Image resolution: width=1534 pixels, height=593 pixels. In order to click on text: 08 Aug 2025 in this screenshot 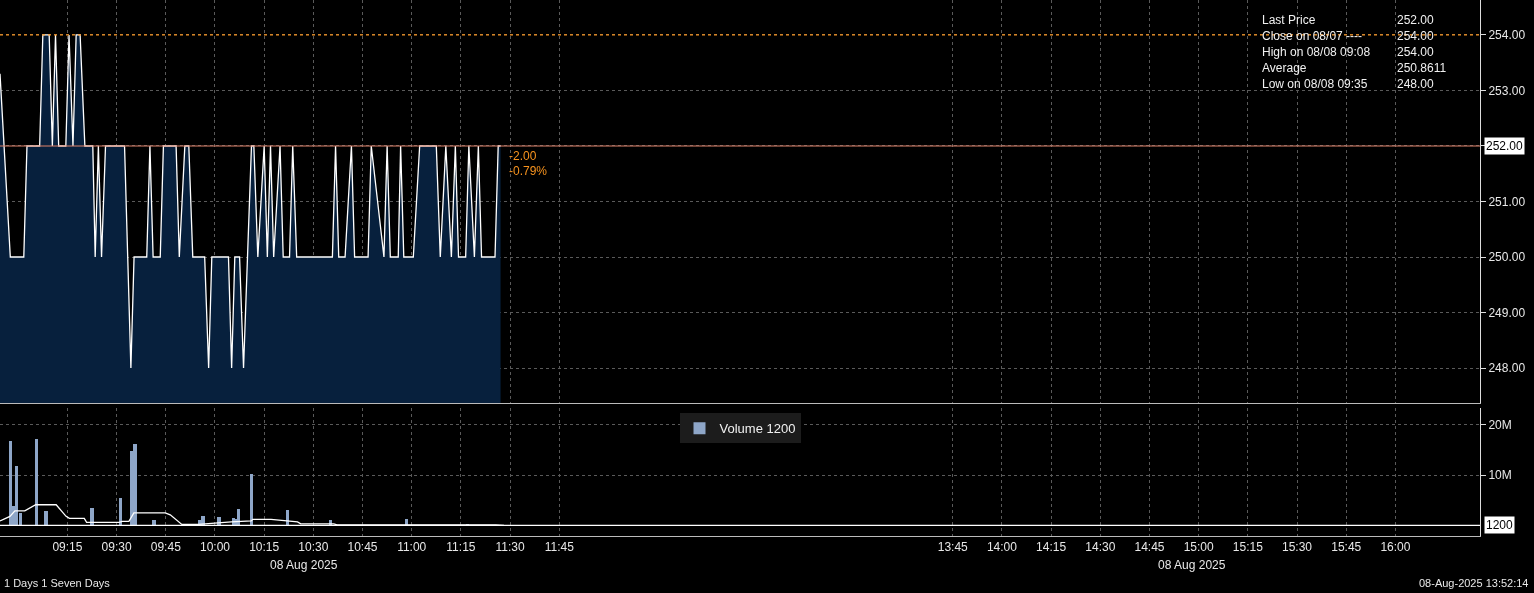, I will do `click(1192, 565)`.